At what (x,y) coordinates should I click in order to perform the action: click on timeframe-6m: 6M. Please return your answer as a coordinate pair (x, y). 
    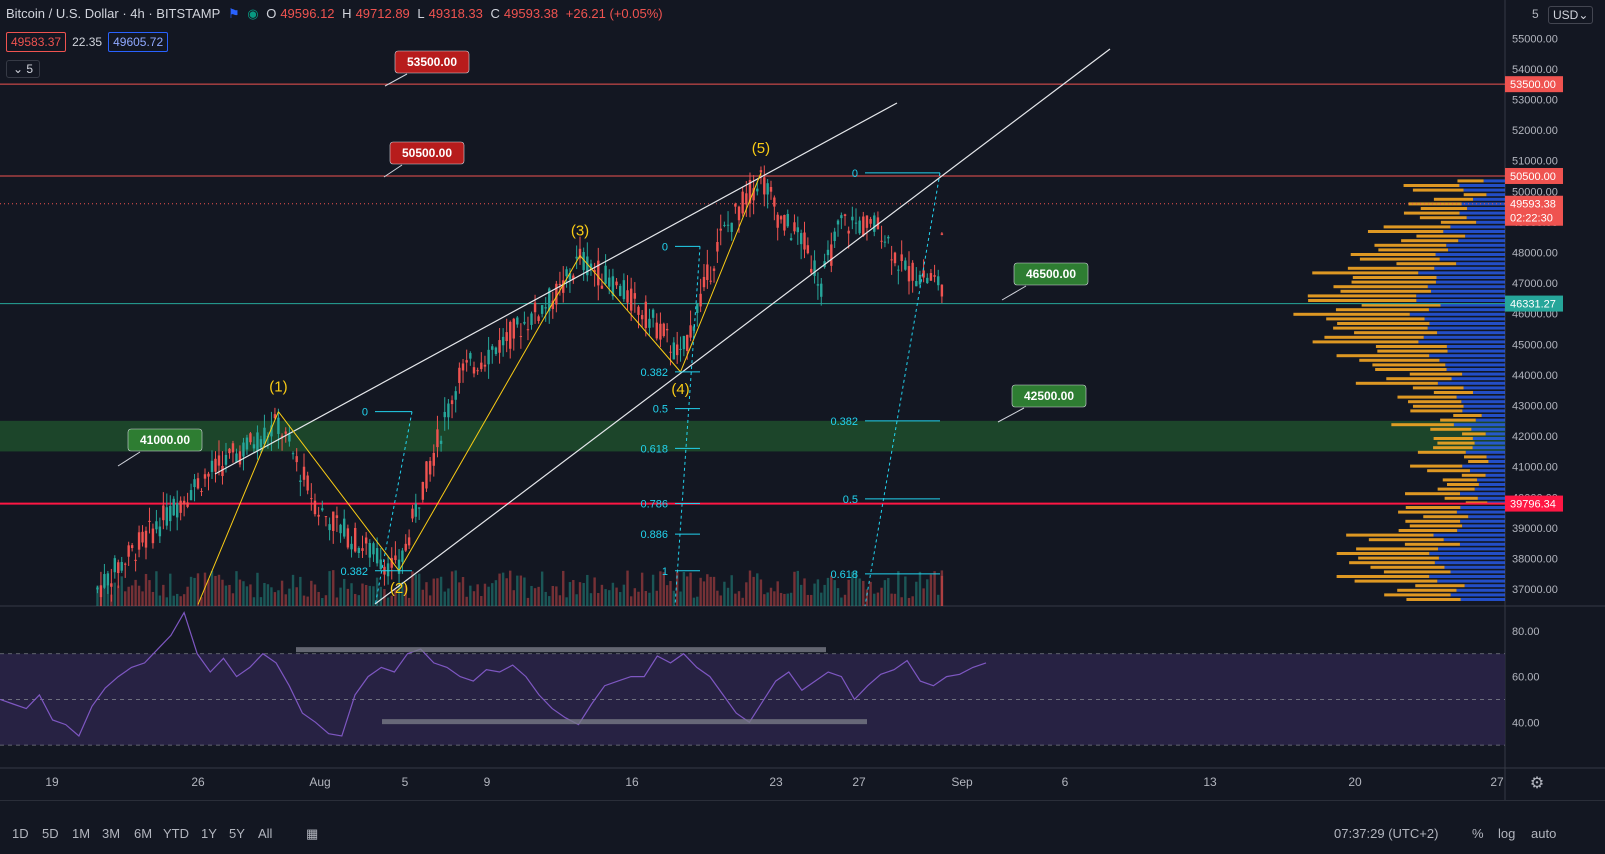
    Looking at the image, I should click on (143, 833).